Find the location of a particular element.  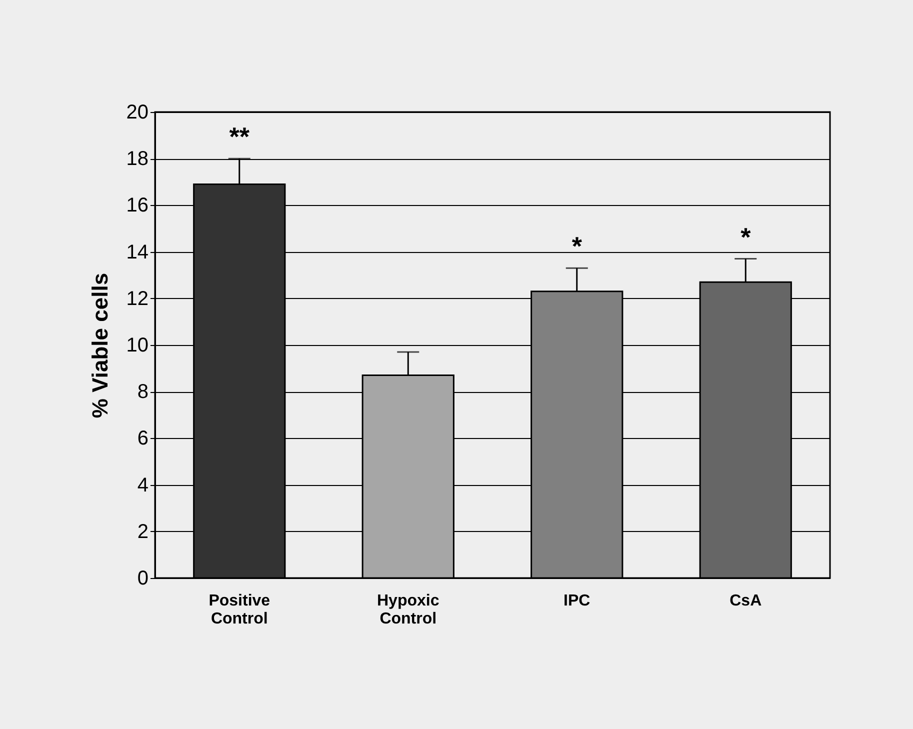

y-tick-label: 2 is located at coordinates (142, 531).